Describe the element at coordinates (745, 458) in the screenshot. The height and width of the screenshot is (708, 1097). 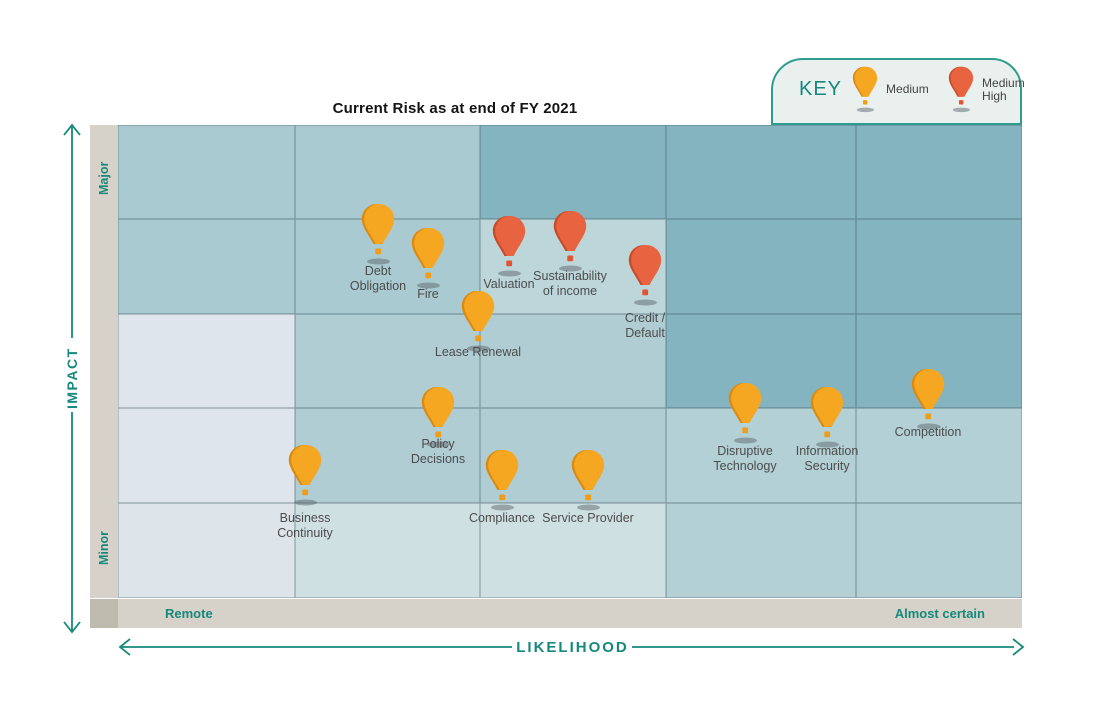
I see `risk-label: Disruptive Technology` at that location.